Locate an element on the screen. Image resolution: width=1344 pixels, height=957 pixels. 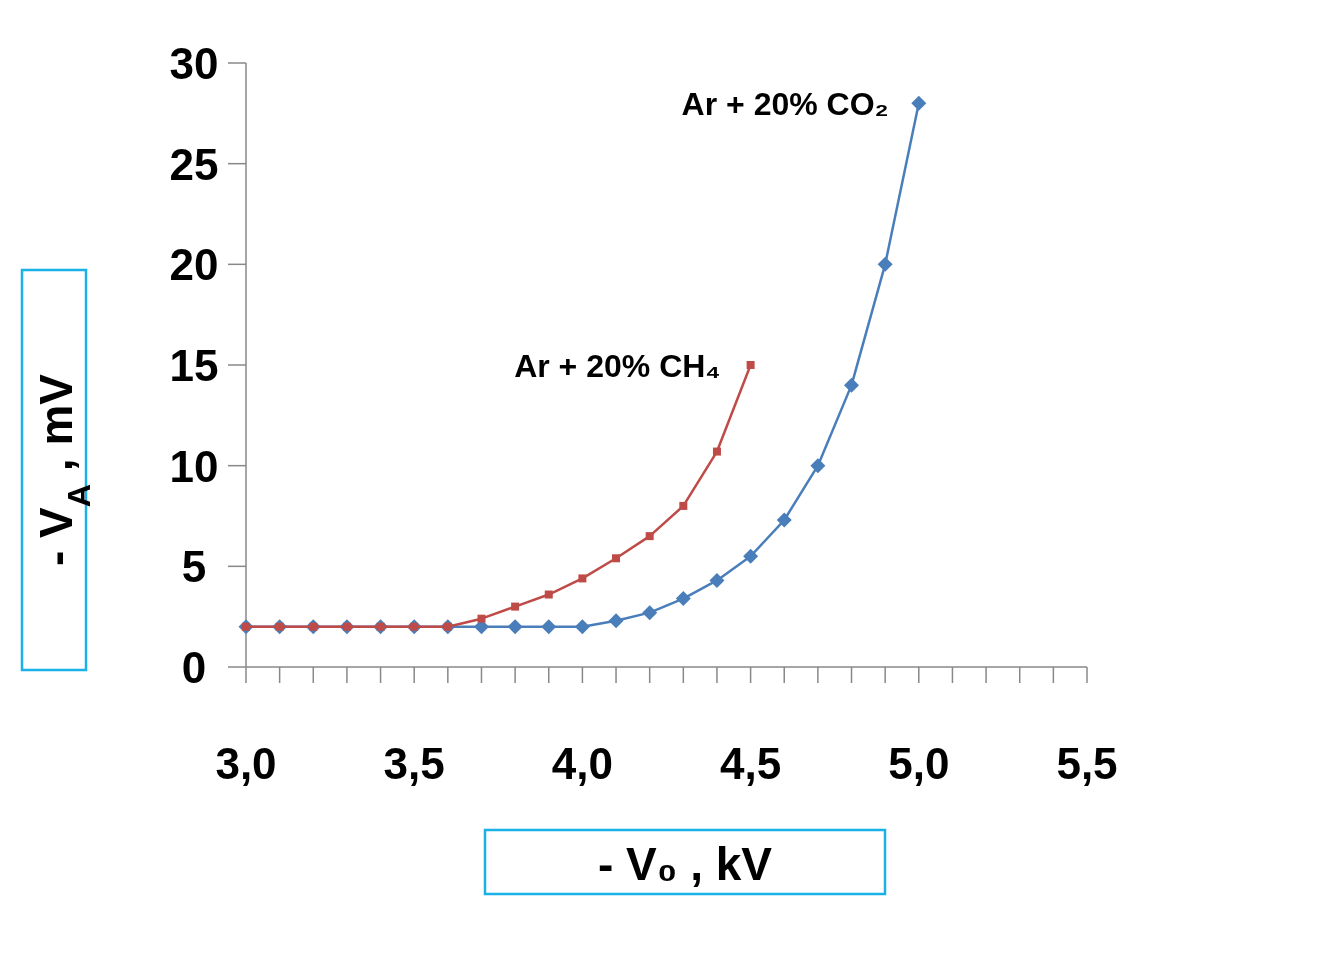
y-tick-label: 25 is located at coordinates (194, 164).